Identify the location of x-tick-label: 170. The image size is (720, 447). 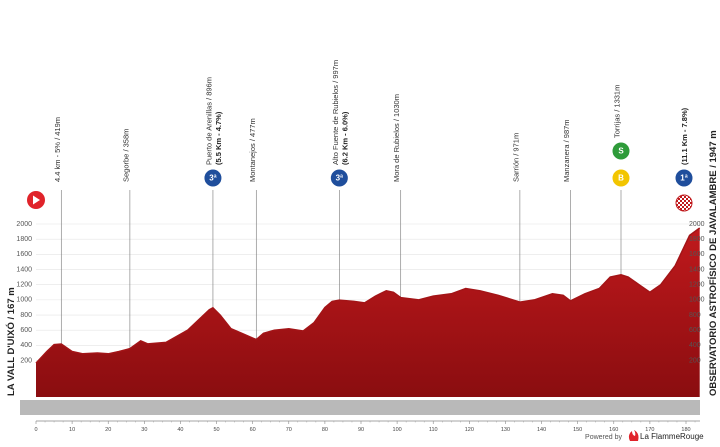
(649, 430).